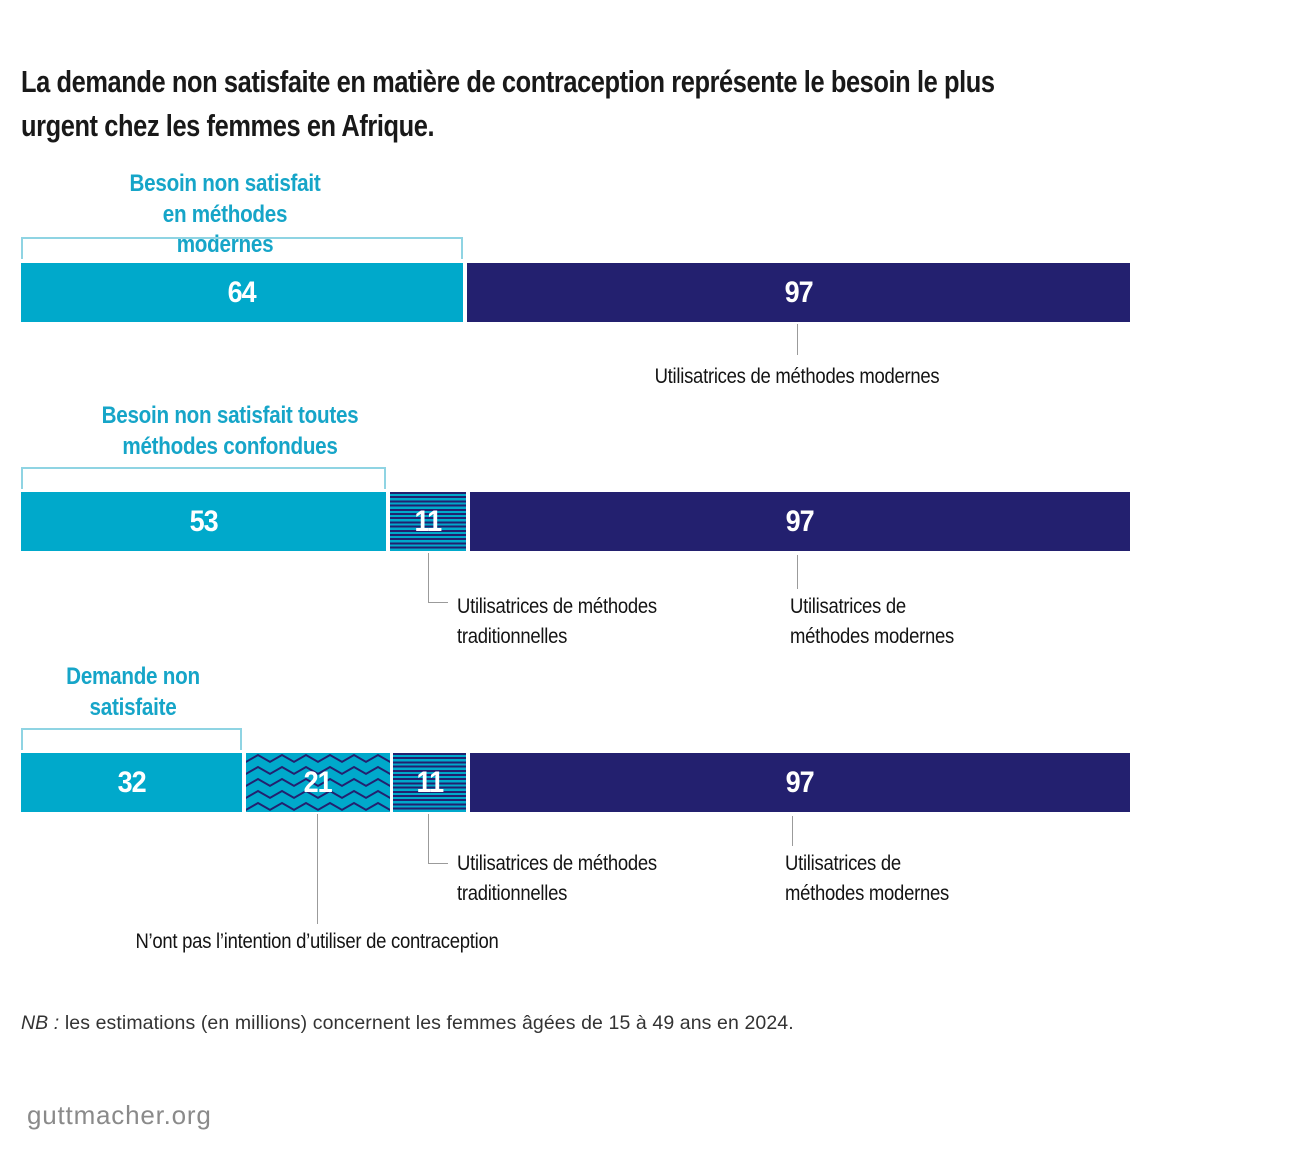 This screenshot has width=1300, height=1161. I want to click on bracket-label-line: méthodes confondues, so click(230, 446).